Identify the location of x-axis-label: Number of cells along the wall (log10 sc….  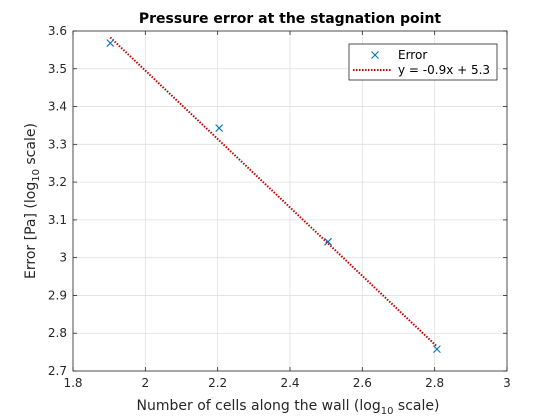
(288, 407).